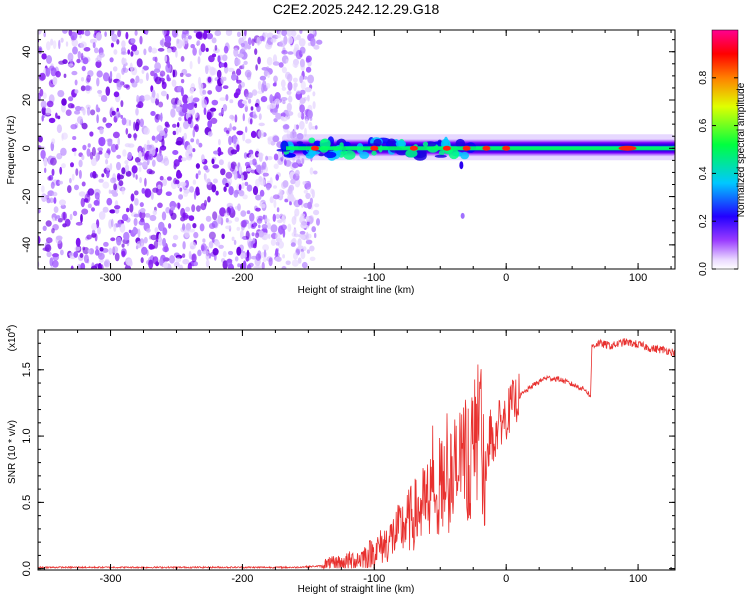 The height and width of the screenshot is (600, 750). I want to click on colorbar-tick-label: 0.6, so click(703, 125).